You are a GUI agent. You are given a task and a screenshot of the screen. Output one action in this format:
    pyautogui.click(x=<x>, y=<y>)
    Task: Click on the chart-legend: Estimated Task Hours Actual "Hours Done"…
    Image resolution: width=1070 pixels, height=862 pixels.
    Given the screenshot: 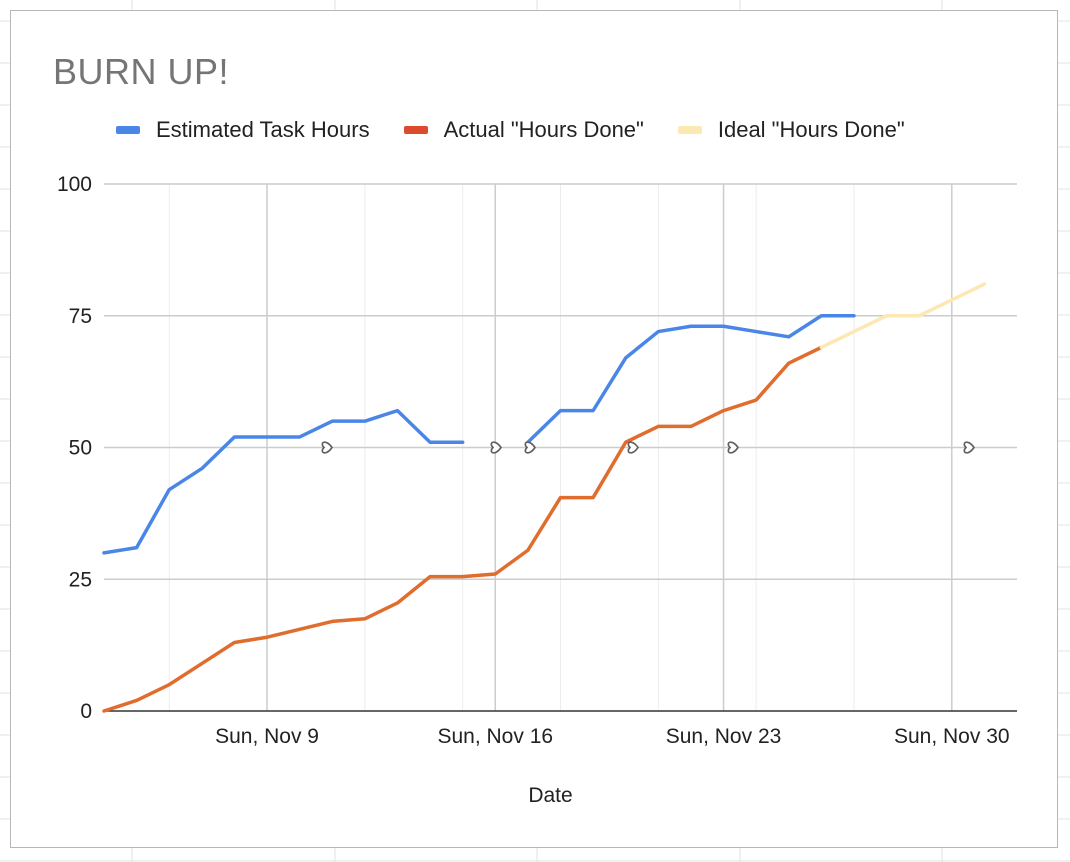 What is the action you would take?
    pyautogui.click(x=527, y=130)
    